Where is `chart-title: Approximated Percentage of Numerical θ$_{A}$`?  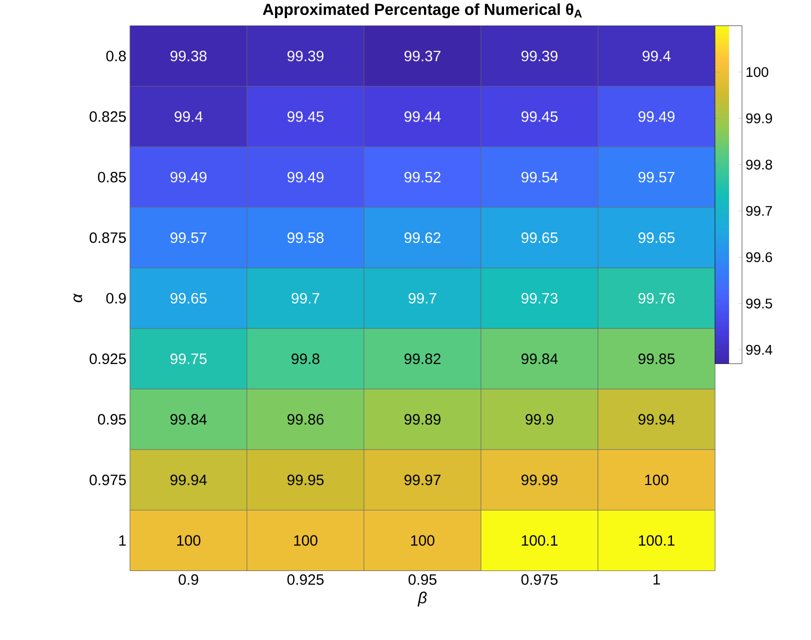
chart-title: Approximated Percentage of Numerical θ$_{A}$ is located at coordinates (422, 10).